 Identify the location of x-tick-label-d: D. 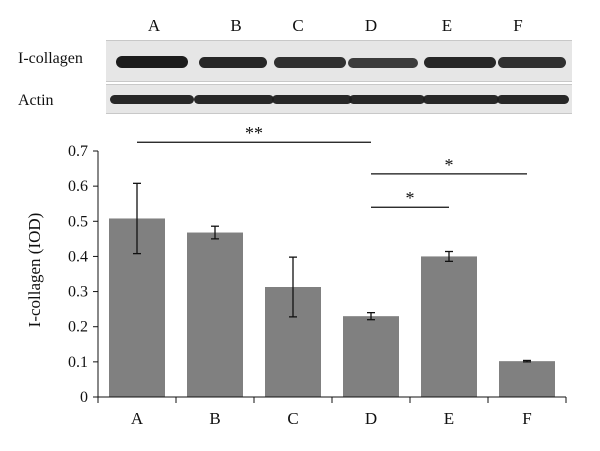
(371, 418).